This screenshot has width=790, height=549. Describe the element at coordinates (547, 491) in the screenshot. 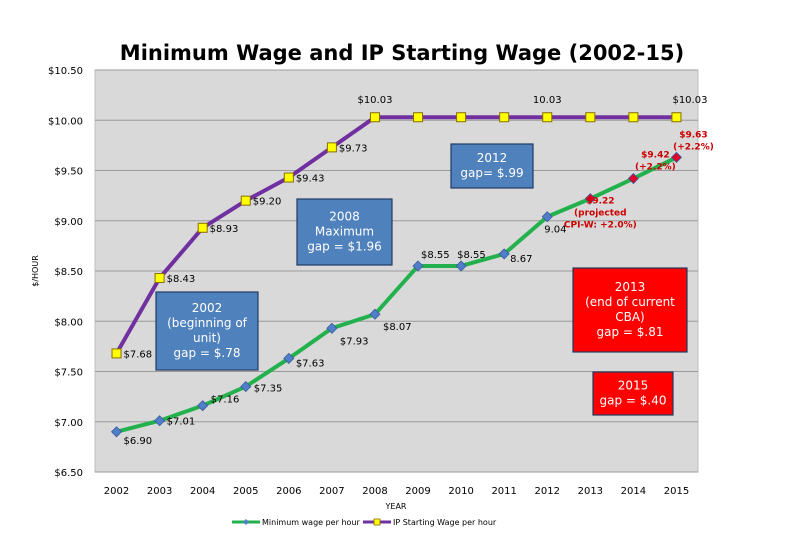

I see `x-tick-label: 2012` at that location.